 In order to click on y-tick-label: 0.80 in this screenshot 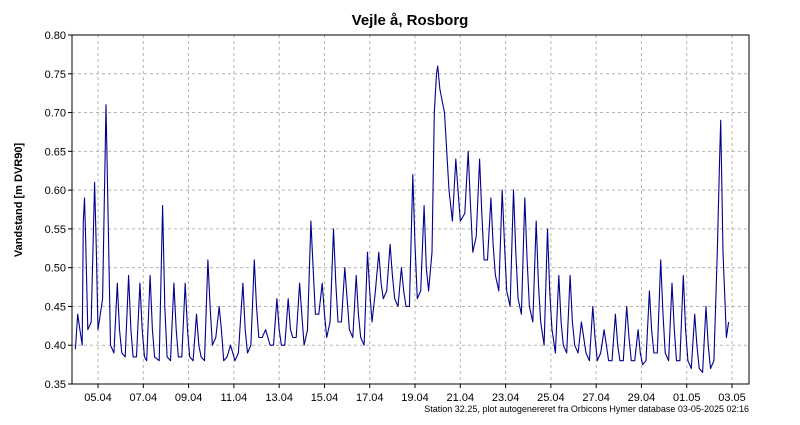, I will do `click(55, 36)`.